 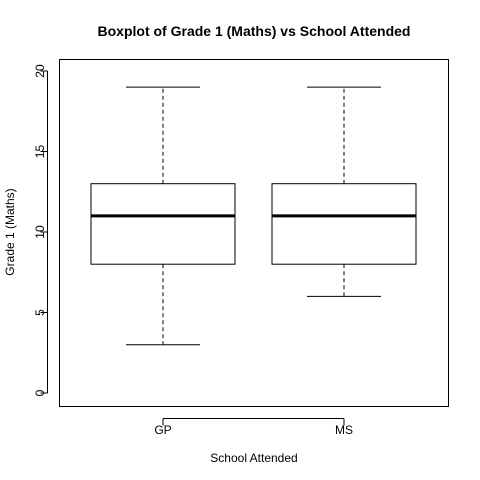 What do you see at coordinates (40, 392) in the screenshot?
I see `y-tick-label: 0` at bounding box center [40, 392].